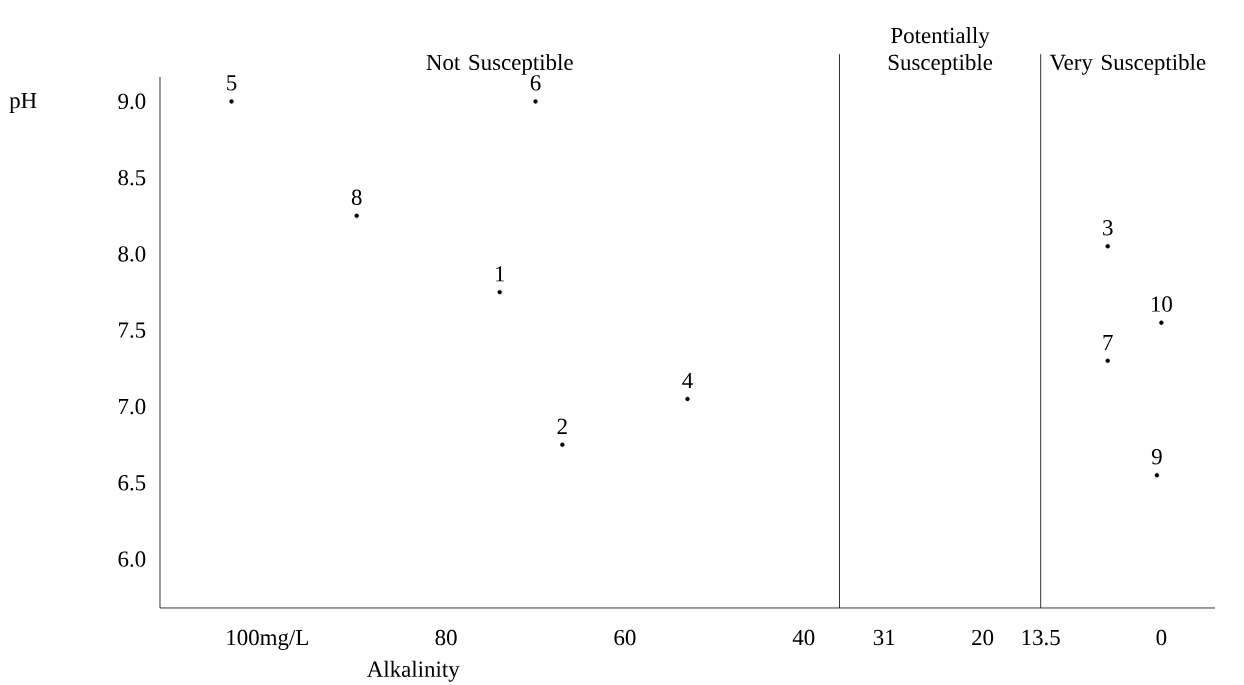 The height and width of the screenshot is (685, 1244). What do you see at coordinates (446, 637) in the screenshot?
I see `x-tick-label: 80` at bounding box center [446, 637].